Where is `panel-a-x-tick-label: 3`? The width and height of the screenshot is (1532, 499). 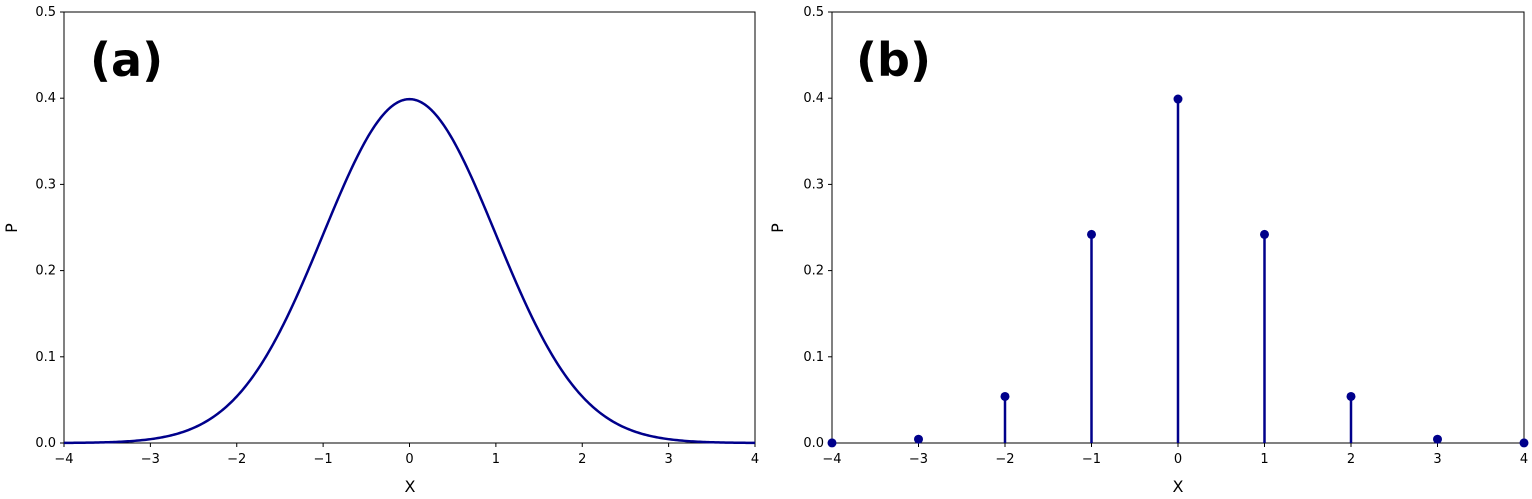 panel-a-x-tick-label: 3 is located at coordinates (668, 459).